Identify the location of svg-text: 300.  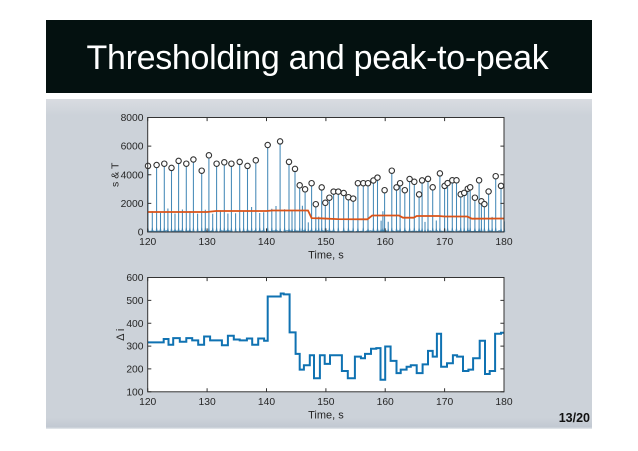
(134, 347).